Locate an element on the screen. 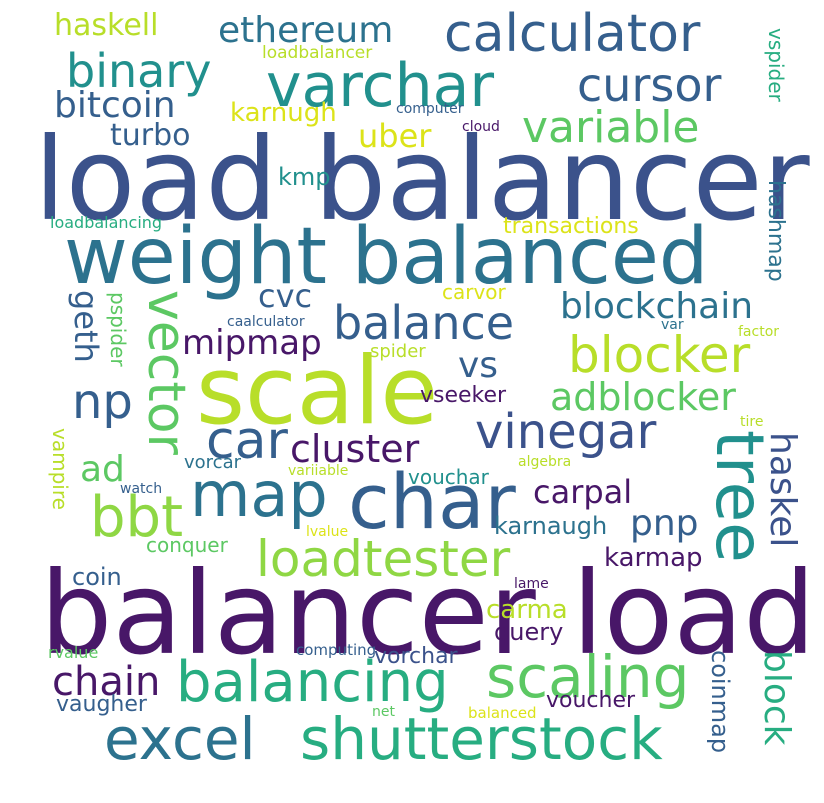 This screenshot has width=824, height=803. word-vspider: vspider is located at coordinates (776, 65).